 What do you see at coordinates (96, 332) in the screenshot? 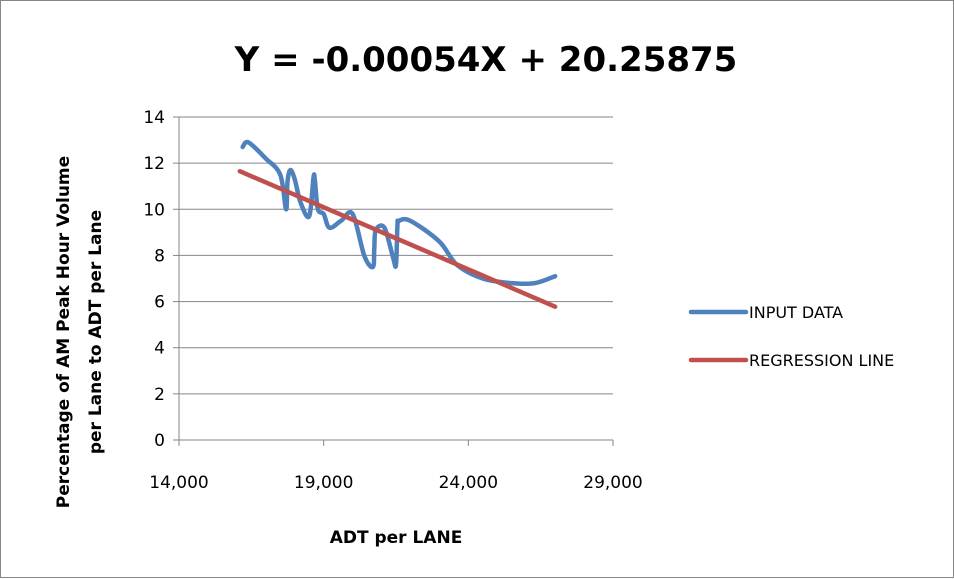
I see `y-axis-title-line2: per Lane to ADT per Lane` at bounding box center [96, 332].